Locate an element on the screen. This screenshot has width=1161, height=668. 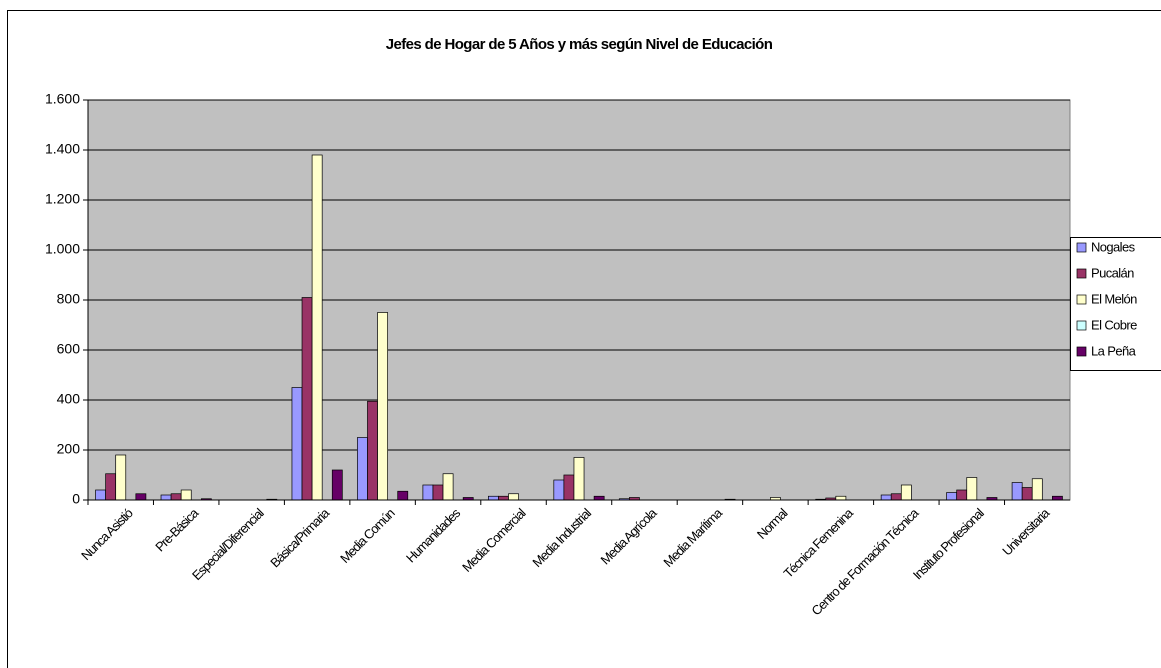
y-tick-label: 1.400 is located at coordinates (62, 149).